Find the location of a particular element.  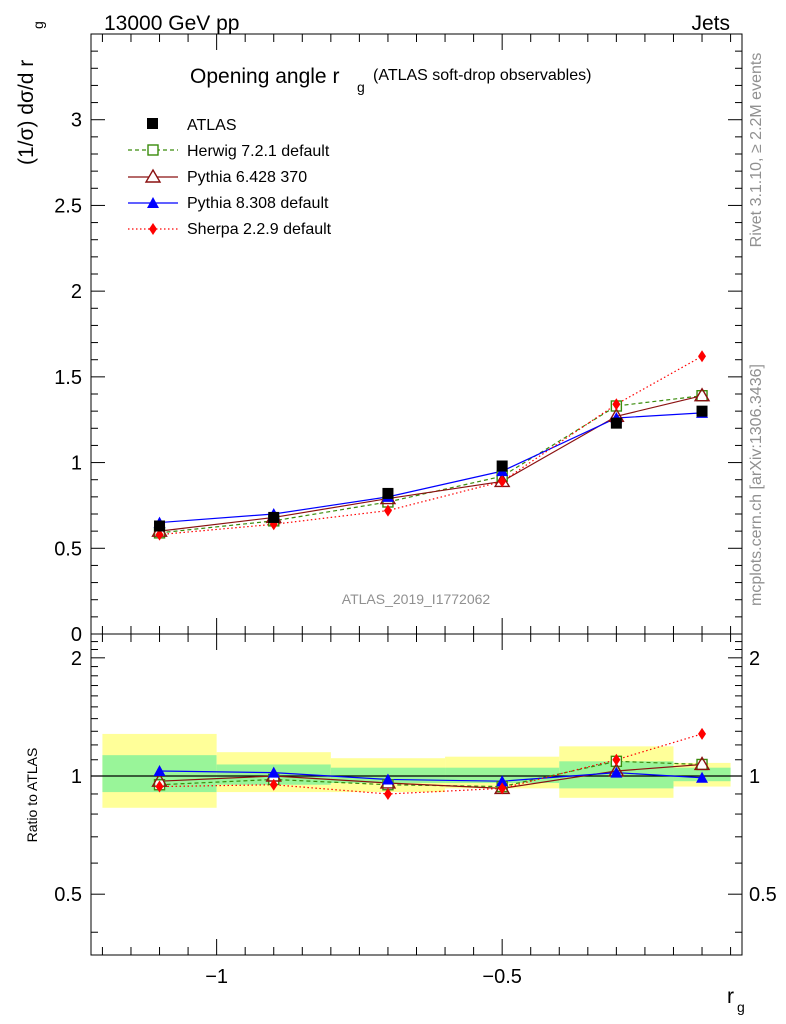

main-ytick-label: 0.5 is located at coordinates (68, 549).